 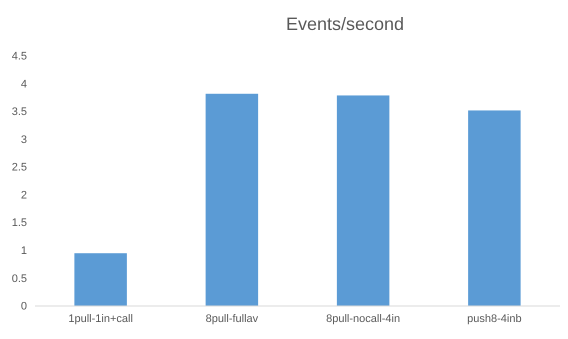 What do you see at coordinates (23, 250) in the screenshot?
I see `y-tick-label: 1` at bounding box center [23, 250].